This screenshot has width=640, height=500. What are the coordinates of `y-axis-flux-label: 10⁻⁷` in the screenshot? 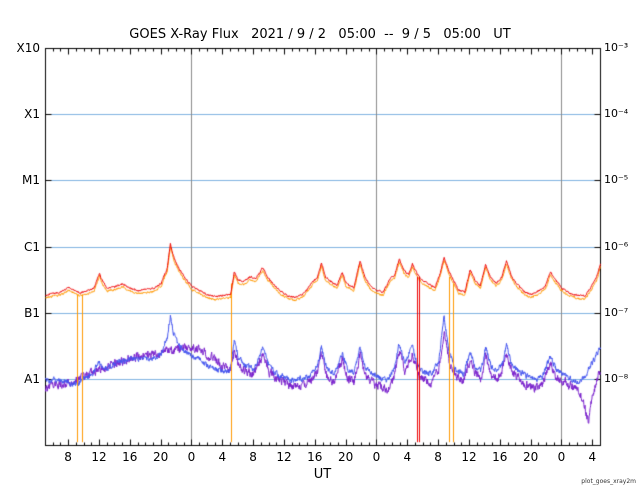 It's located at (616, 312).